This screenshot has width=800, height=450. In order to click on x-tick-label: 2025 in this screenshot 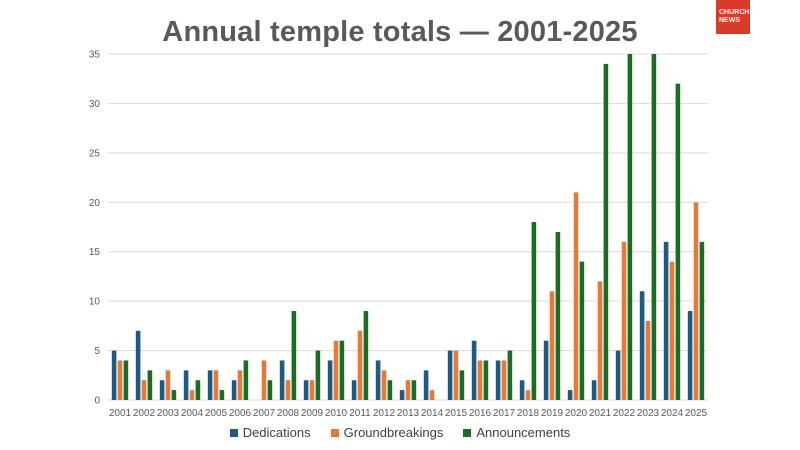, I will do `click(696, 413)`.